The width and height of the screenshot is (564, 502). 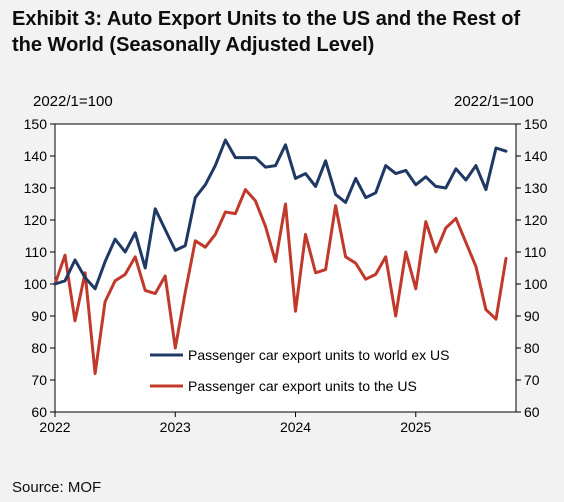 What do you see at coordinates (36, 188) in the screenshot?
I see `left-y-tick-label: 130` at bounding box center [36, 188].